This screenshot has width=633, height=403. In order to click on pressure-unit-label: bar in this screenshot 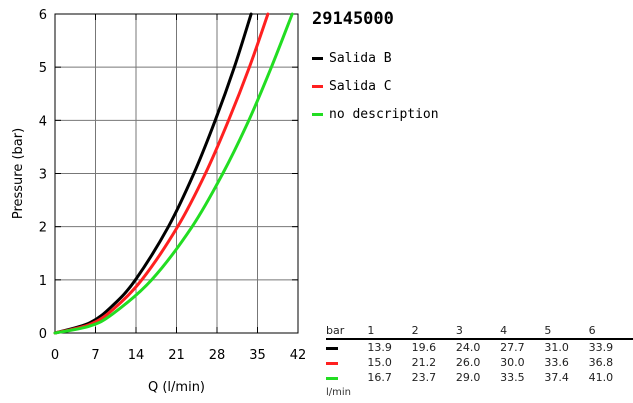, I will do `click(347, 331)`.